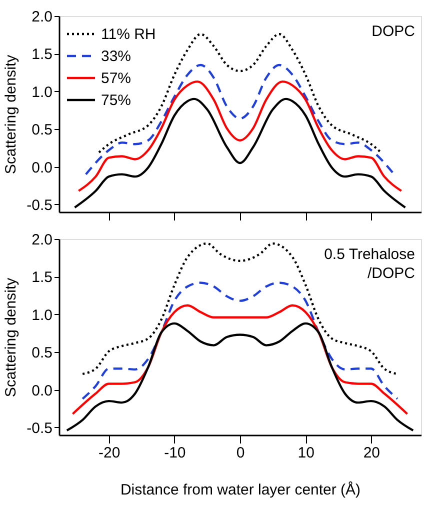 The width and height of the screenshot is (444, 508). Describe the element at coordinates (394, 31) in the screenshot. I see `annotation: DOPC` at that location.